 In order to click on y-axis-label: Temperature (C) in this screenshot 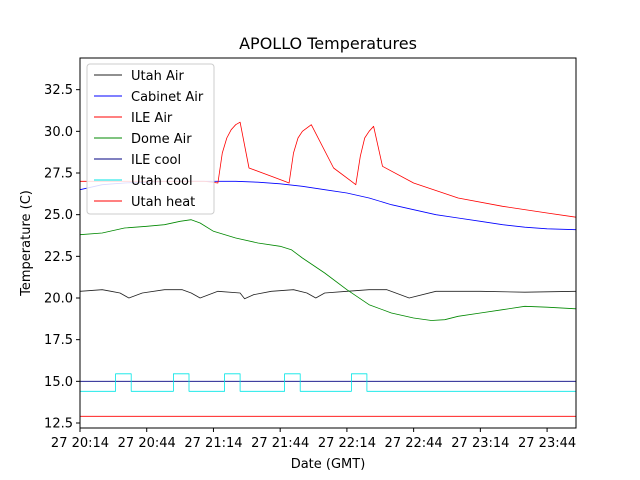, I will do `click(26, 243)`.